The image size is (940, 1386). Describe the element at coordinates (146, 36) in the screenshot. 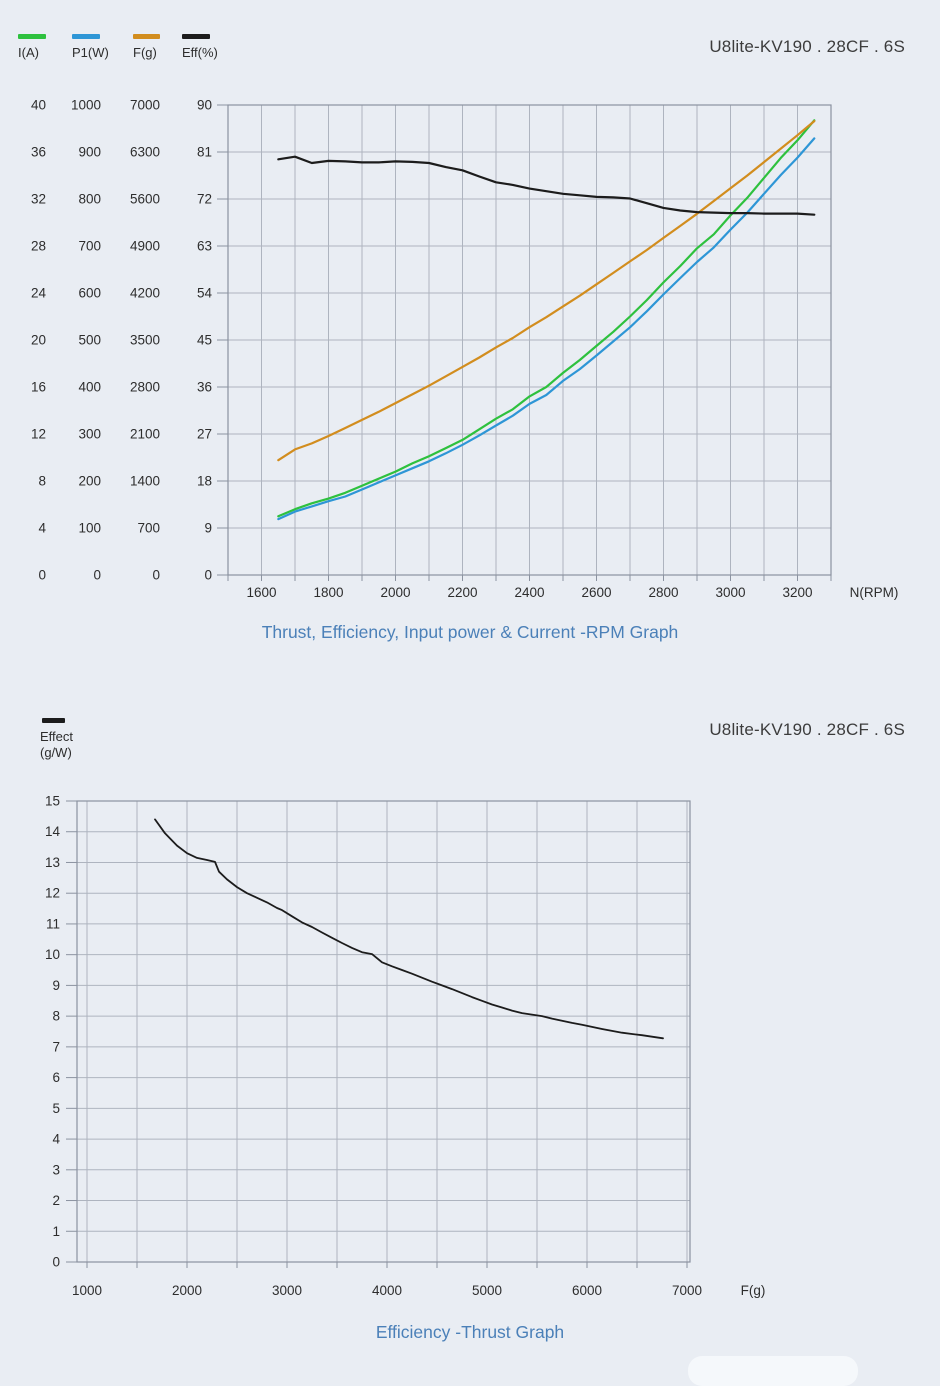

I see `thrust-legend-swatch` at that location.